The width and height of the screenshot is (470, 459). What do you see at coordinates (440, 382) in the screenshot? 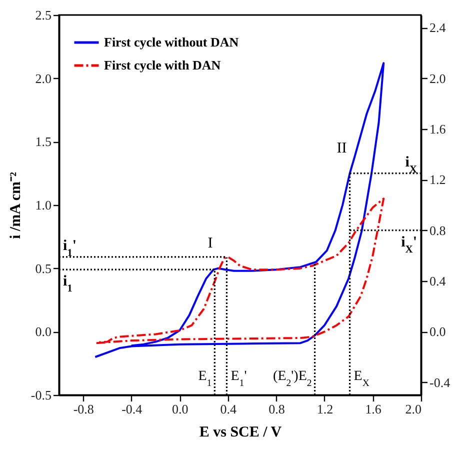
I see `y2-tick-label: -0.4` at bounding box center [440, 382].